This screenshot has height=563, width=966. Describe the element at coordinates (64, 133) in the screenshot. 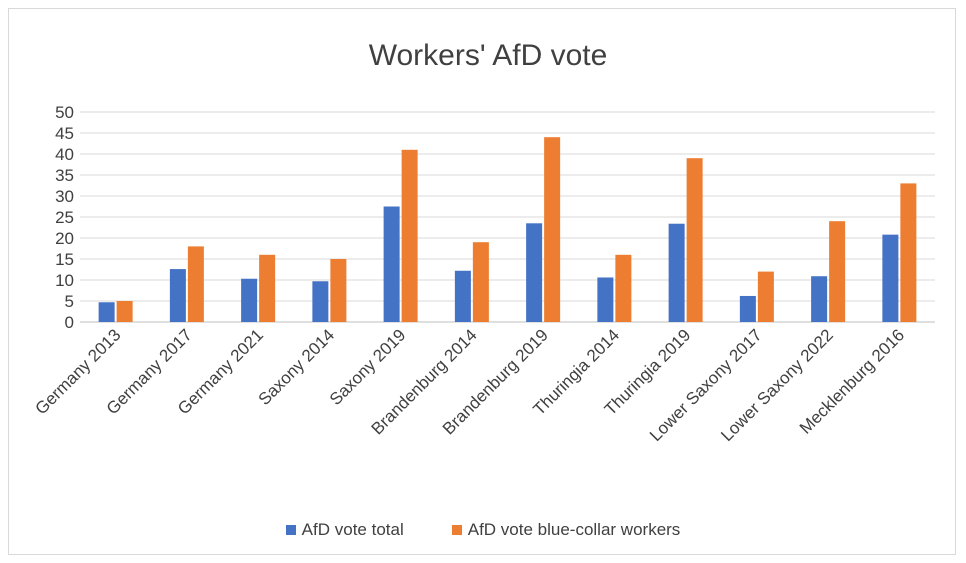

I see `y-tick-label: 45` at that location.